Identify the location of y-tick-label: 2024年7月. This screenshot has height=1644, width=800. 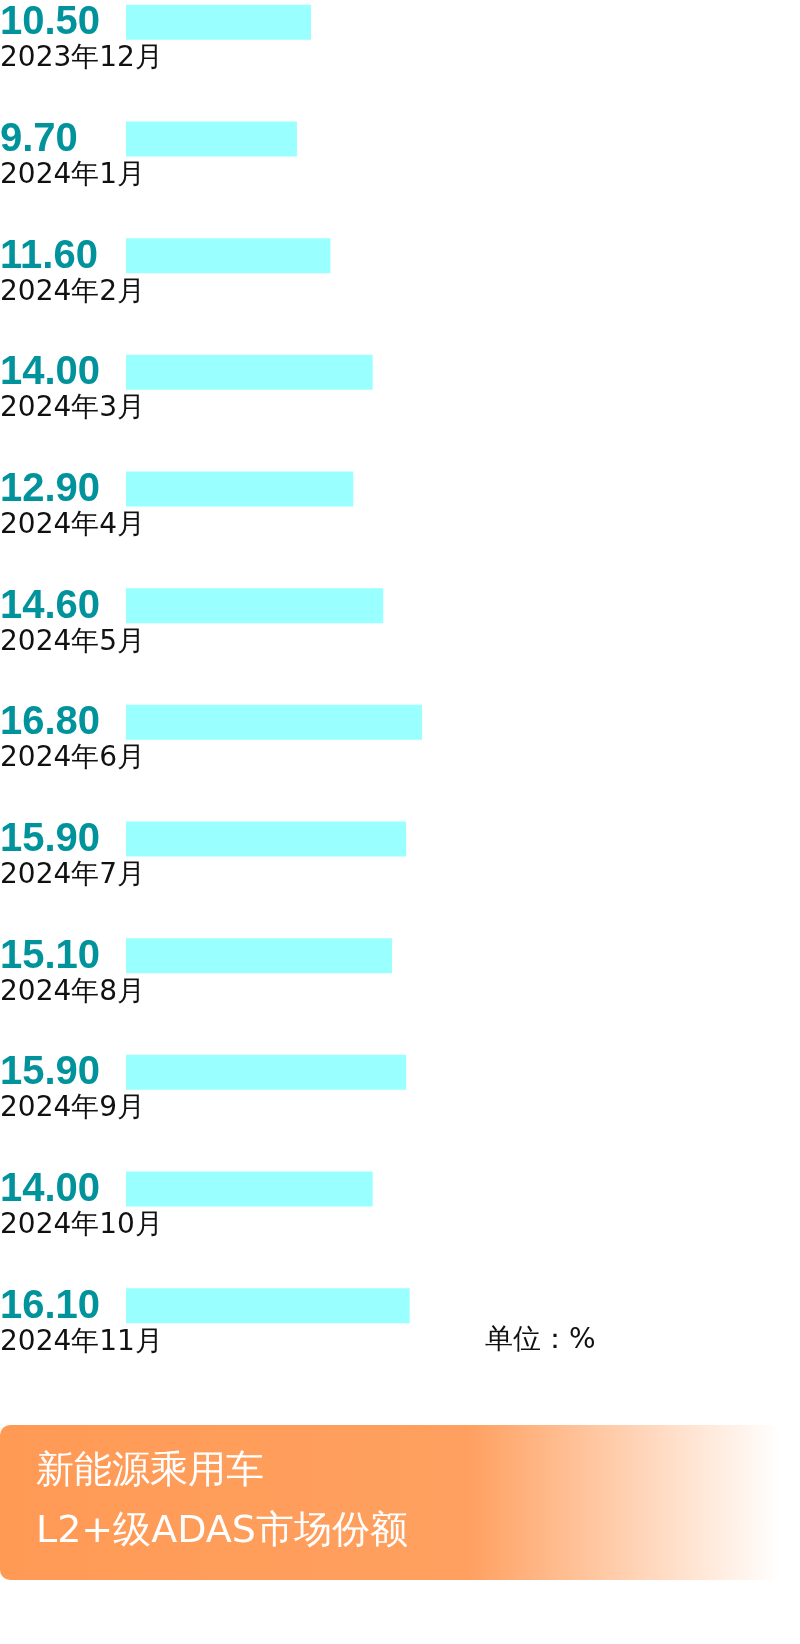
(73, 873).